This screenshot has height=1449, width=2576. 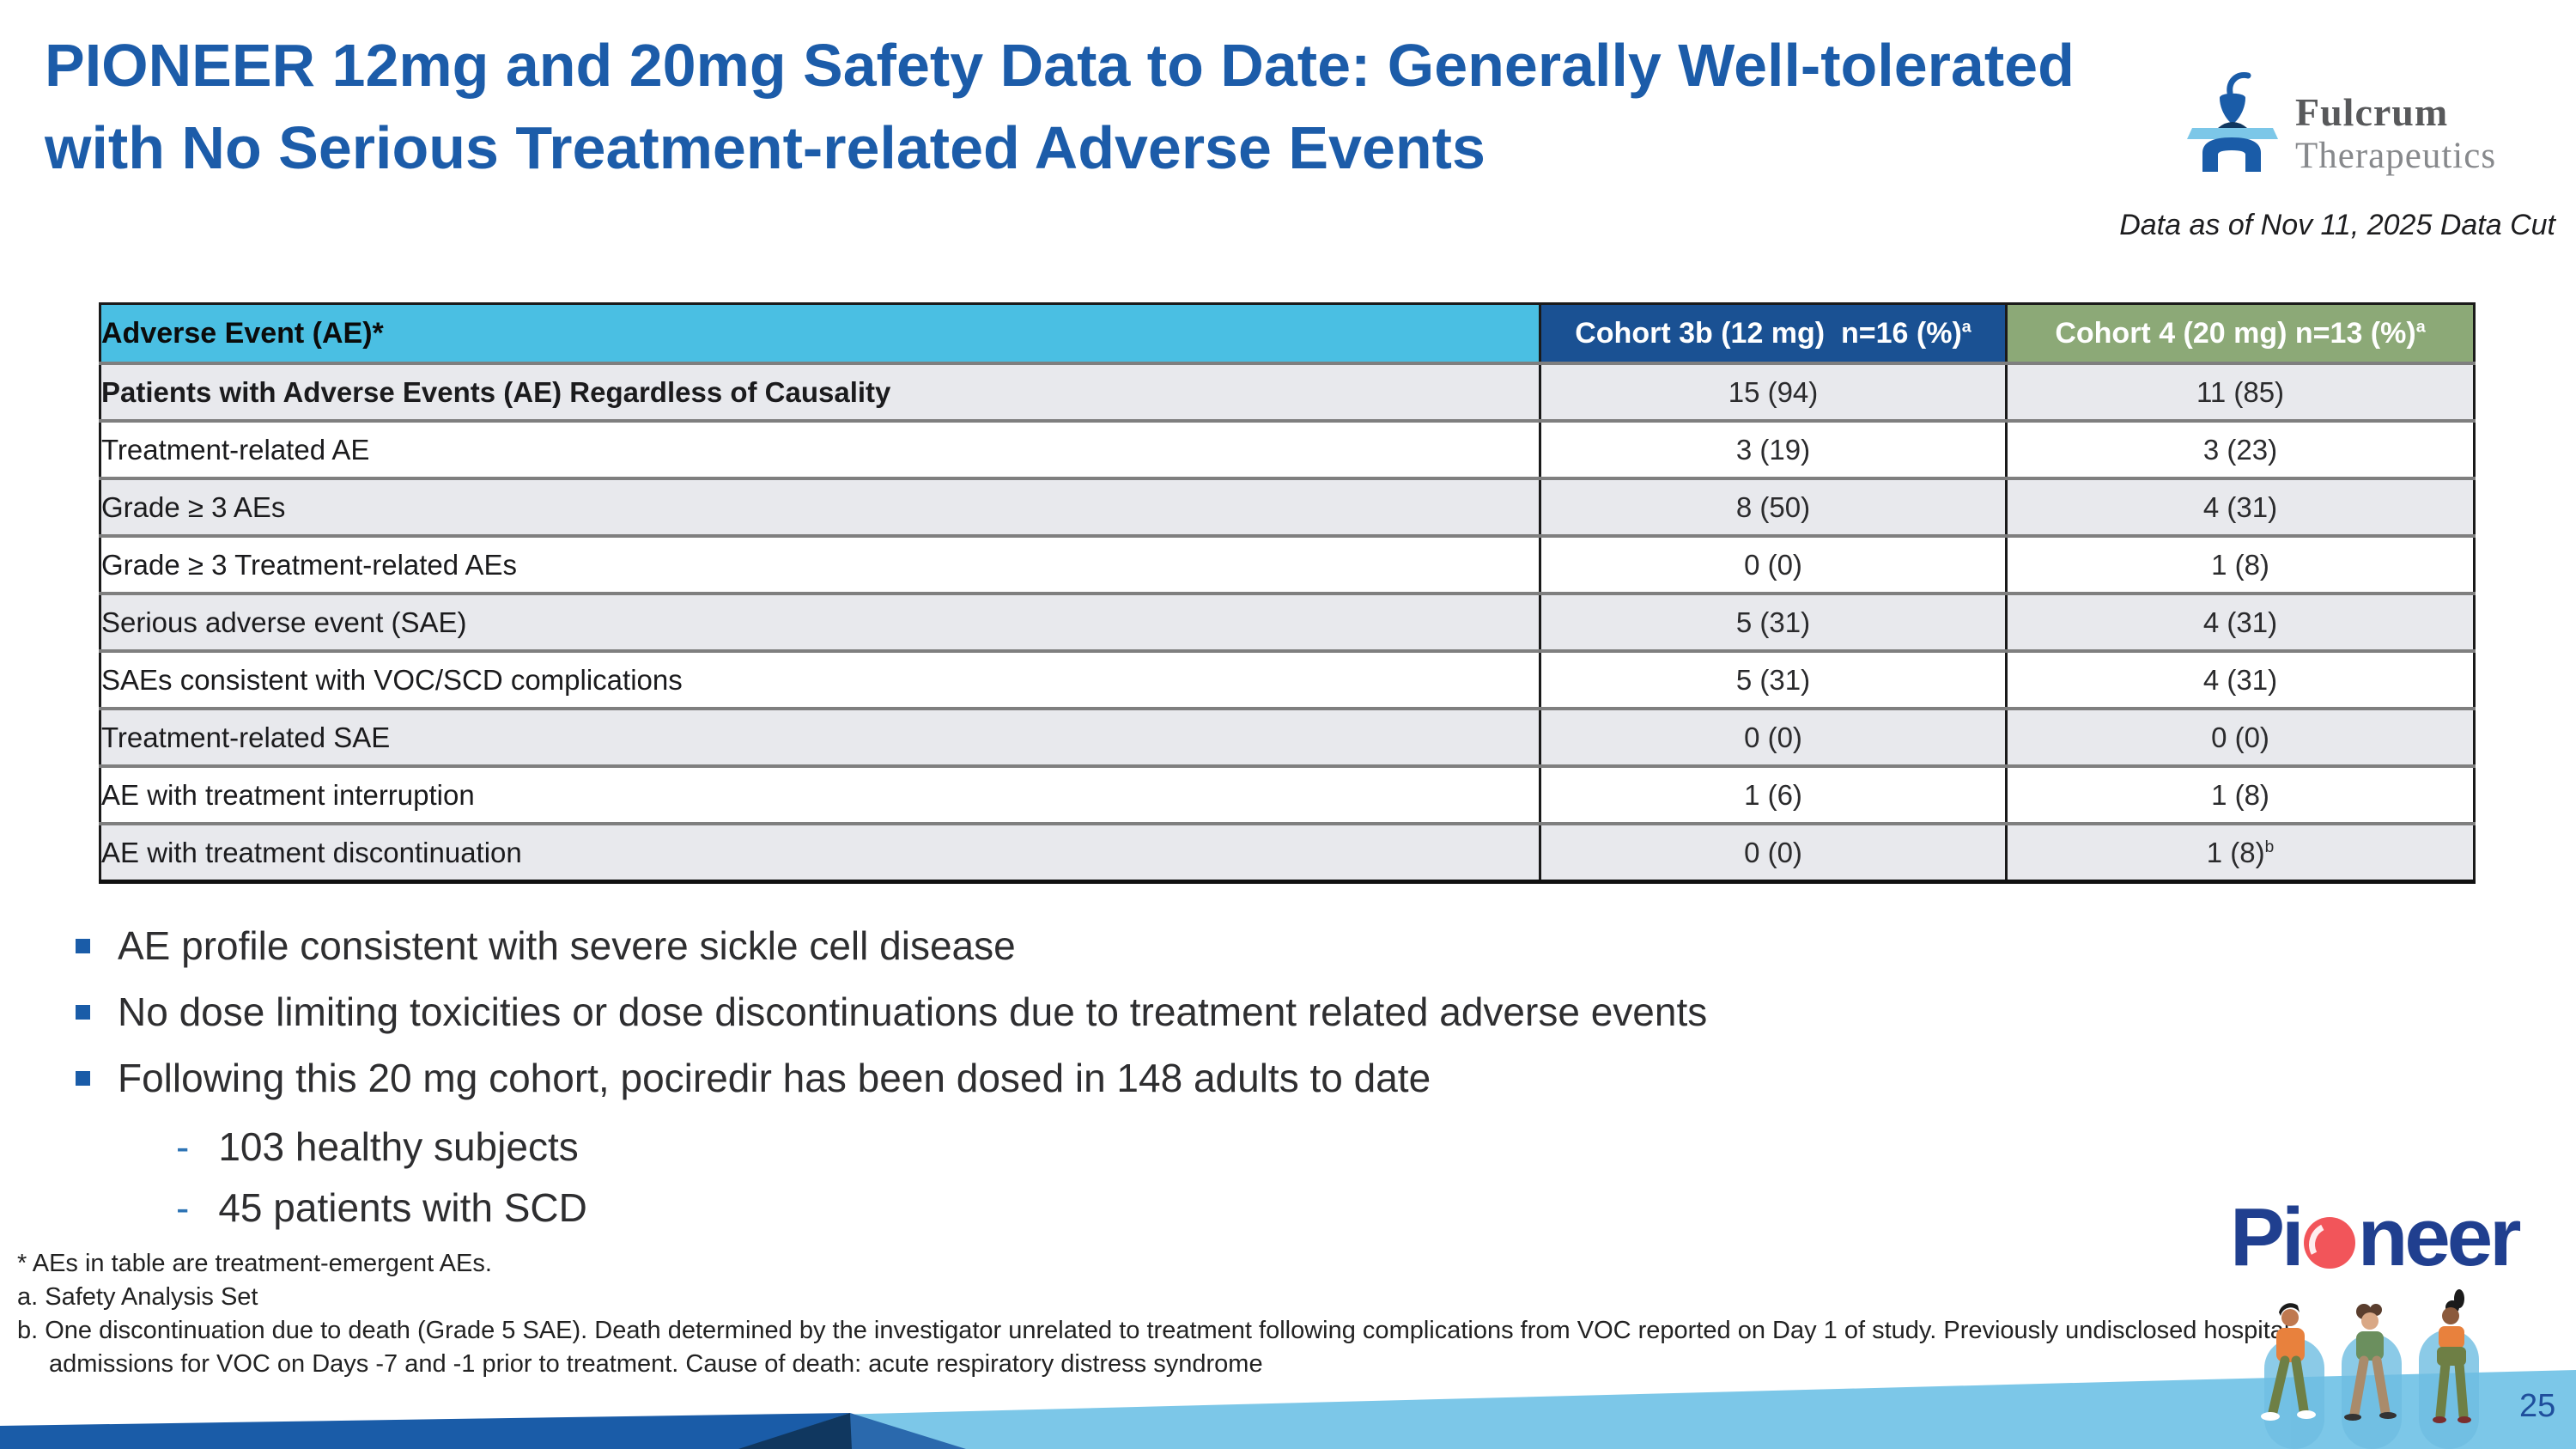 I want to click on row-label: Treatment-related SAE, so click(x=820, y=736).